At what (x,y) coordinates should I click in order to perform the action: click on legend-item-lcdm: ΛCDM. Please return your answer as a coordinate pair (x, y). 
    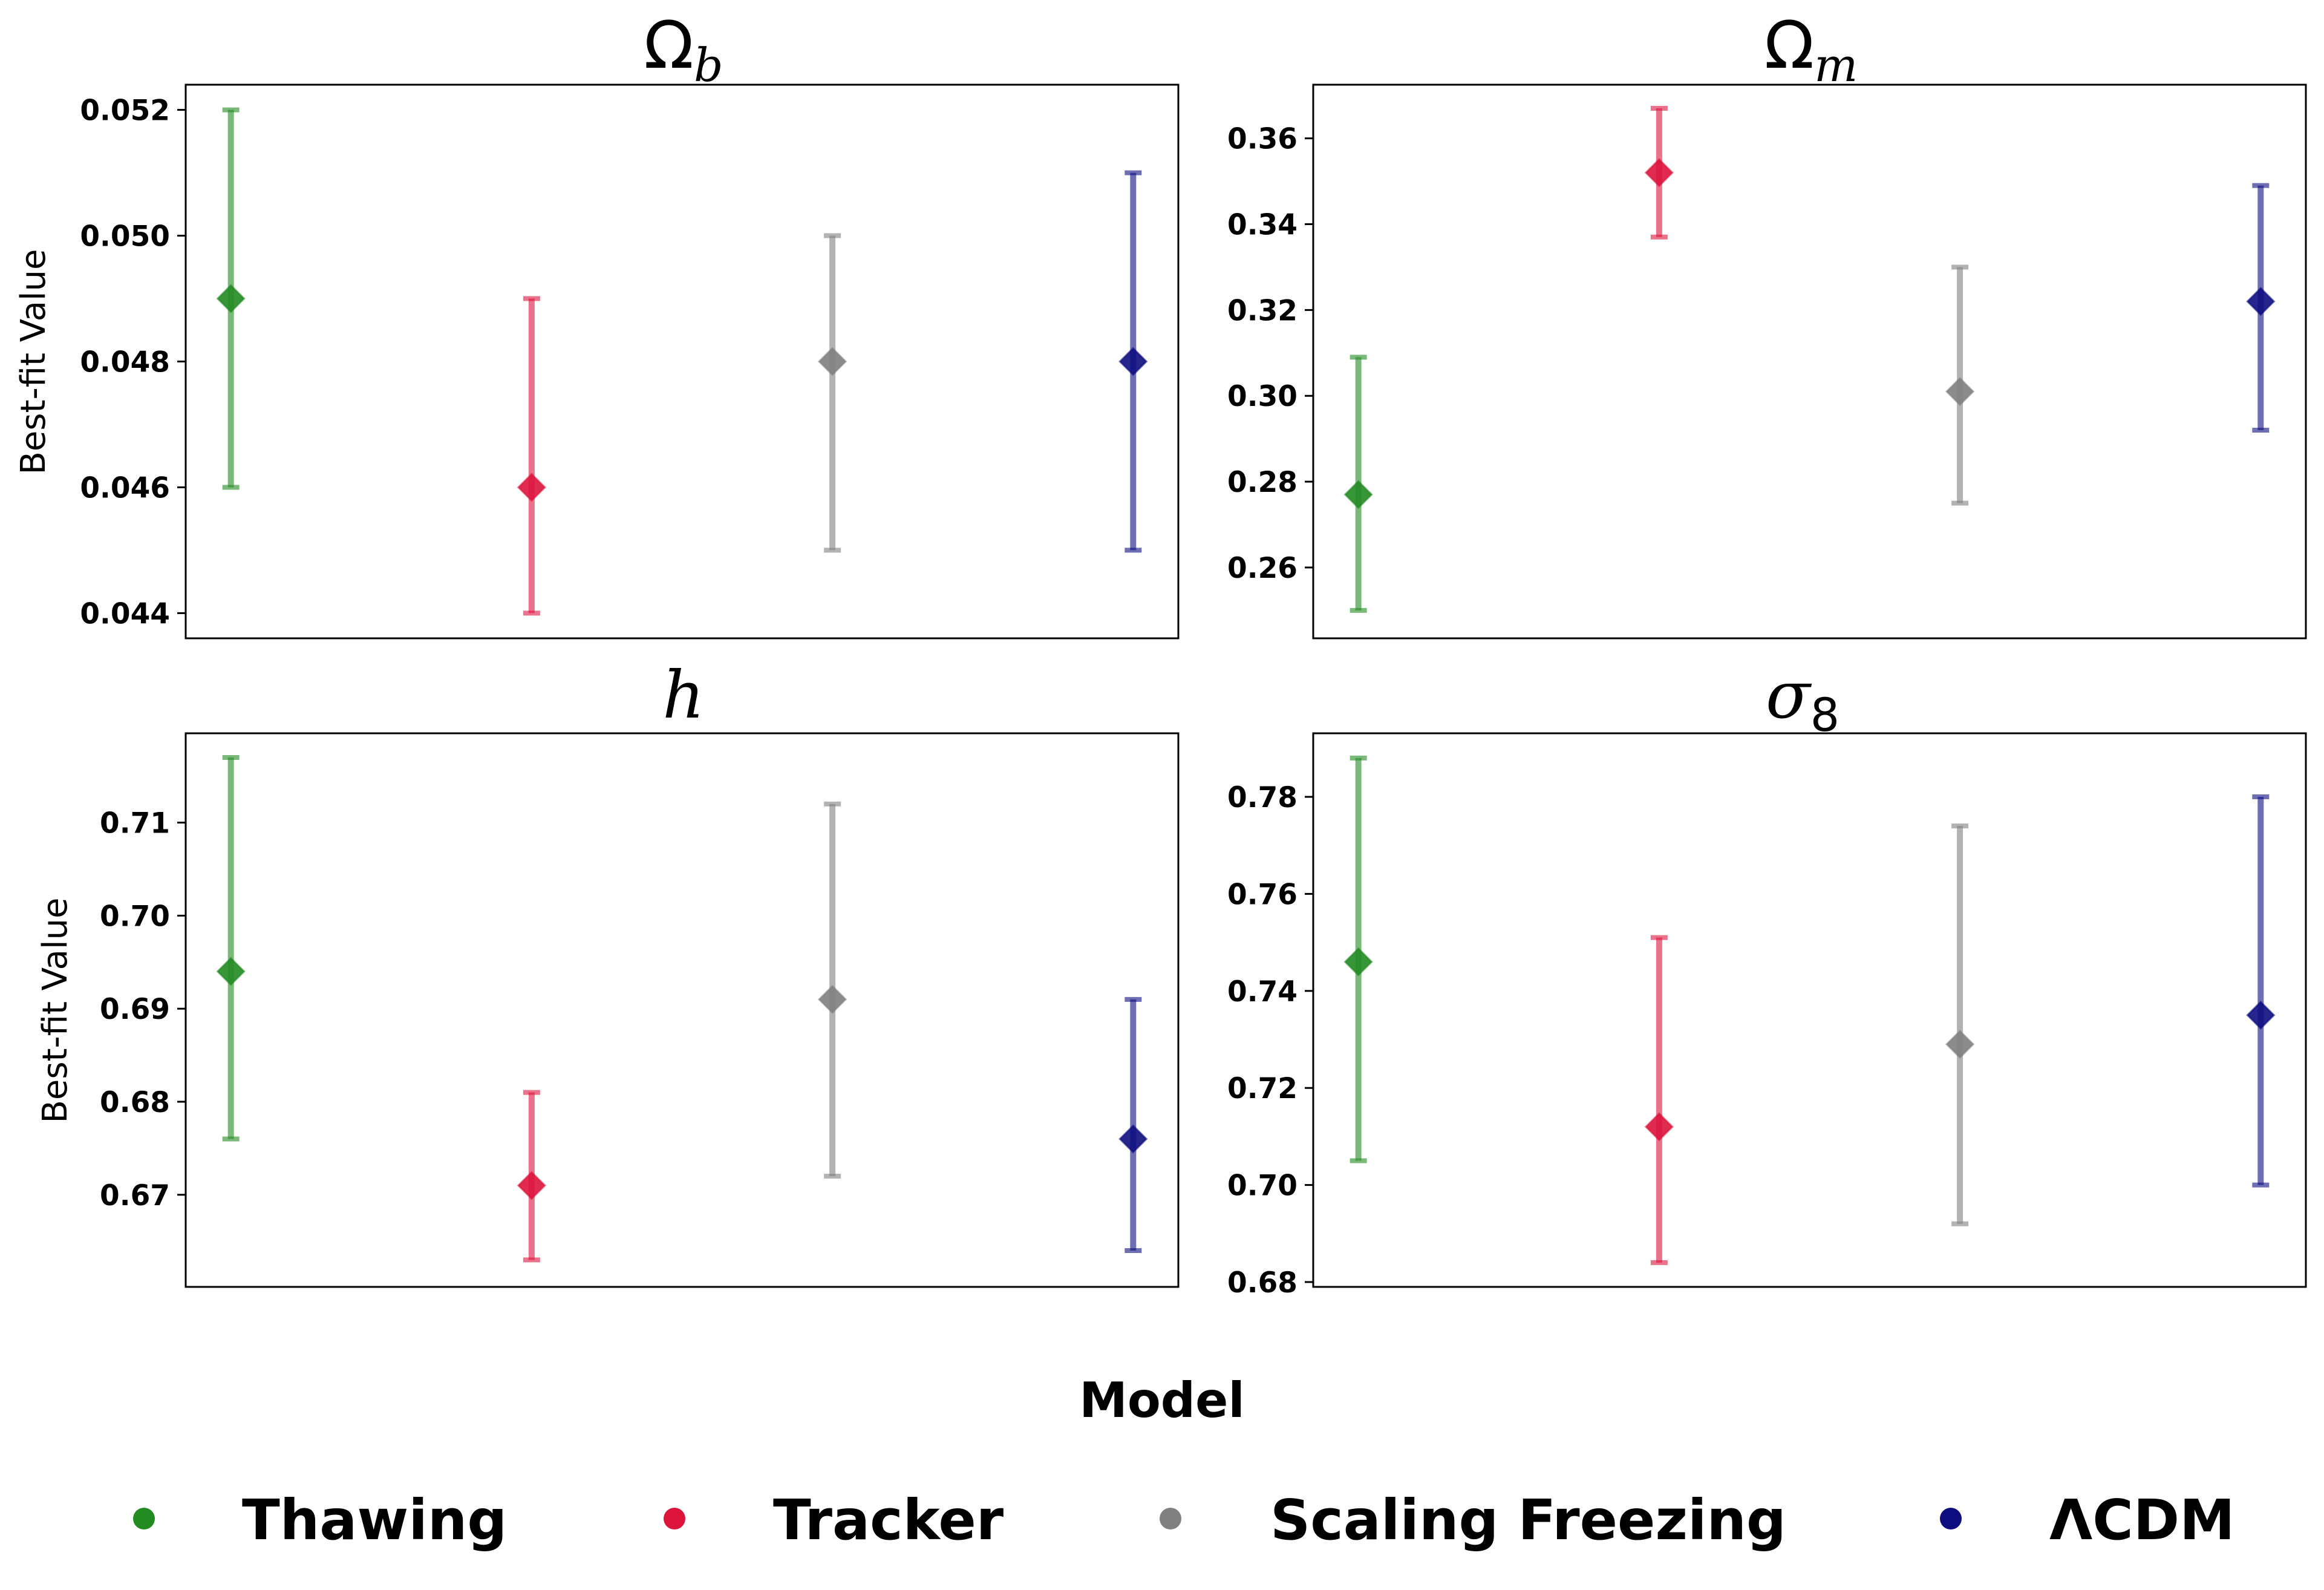
    Looking at the image, I should click on (2087, 1520).